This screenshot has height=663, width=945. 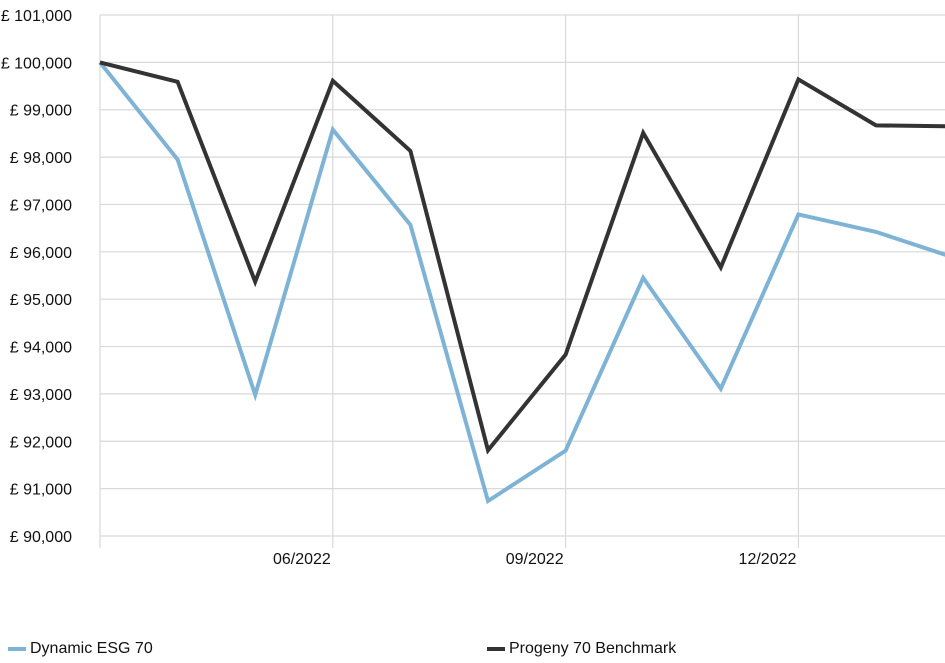 I want to click on legend-item-series-2: Progeny 70 Benchmark, so click(x=581, y=649).